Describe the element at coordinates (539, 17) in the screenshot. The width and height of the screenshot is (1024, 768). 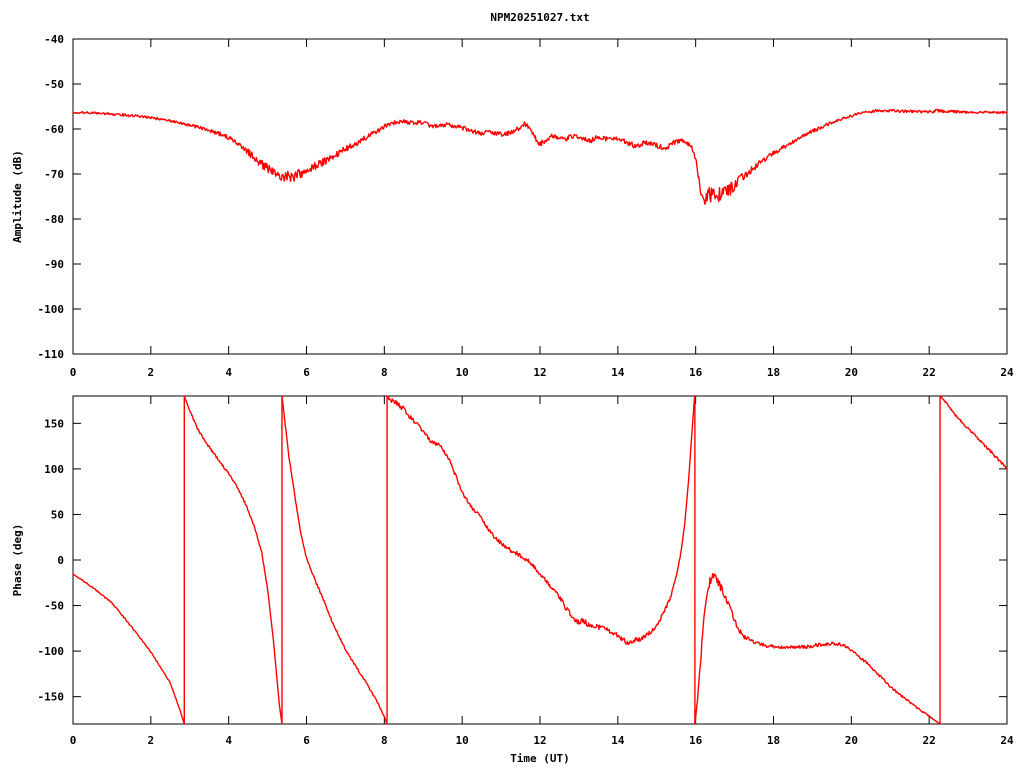
I see `chart-title: NPM20251027.txt` at that location.